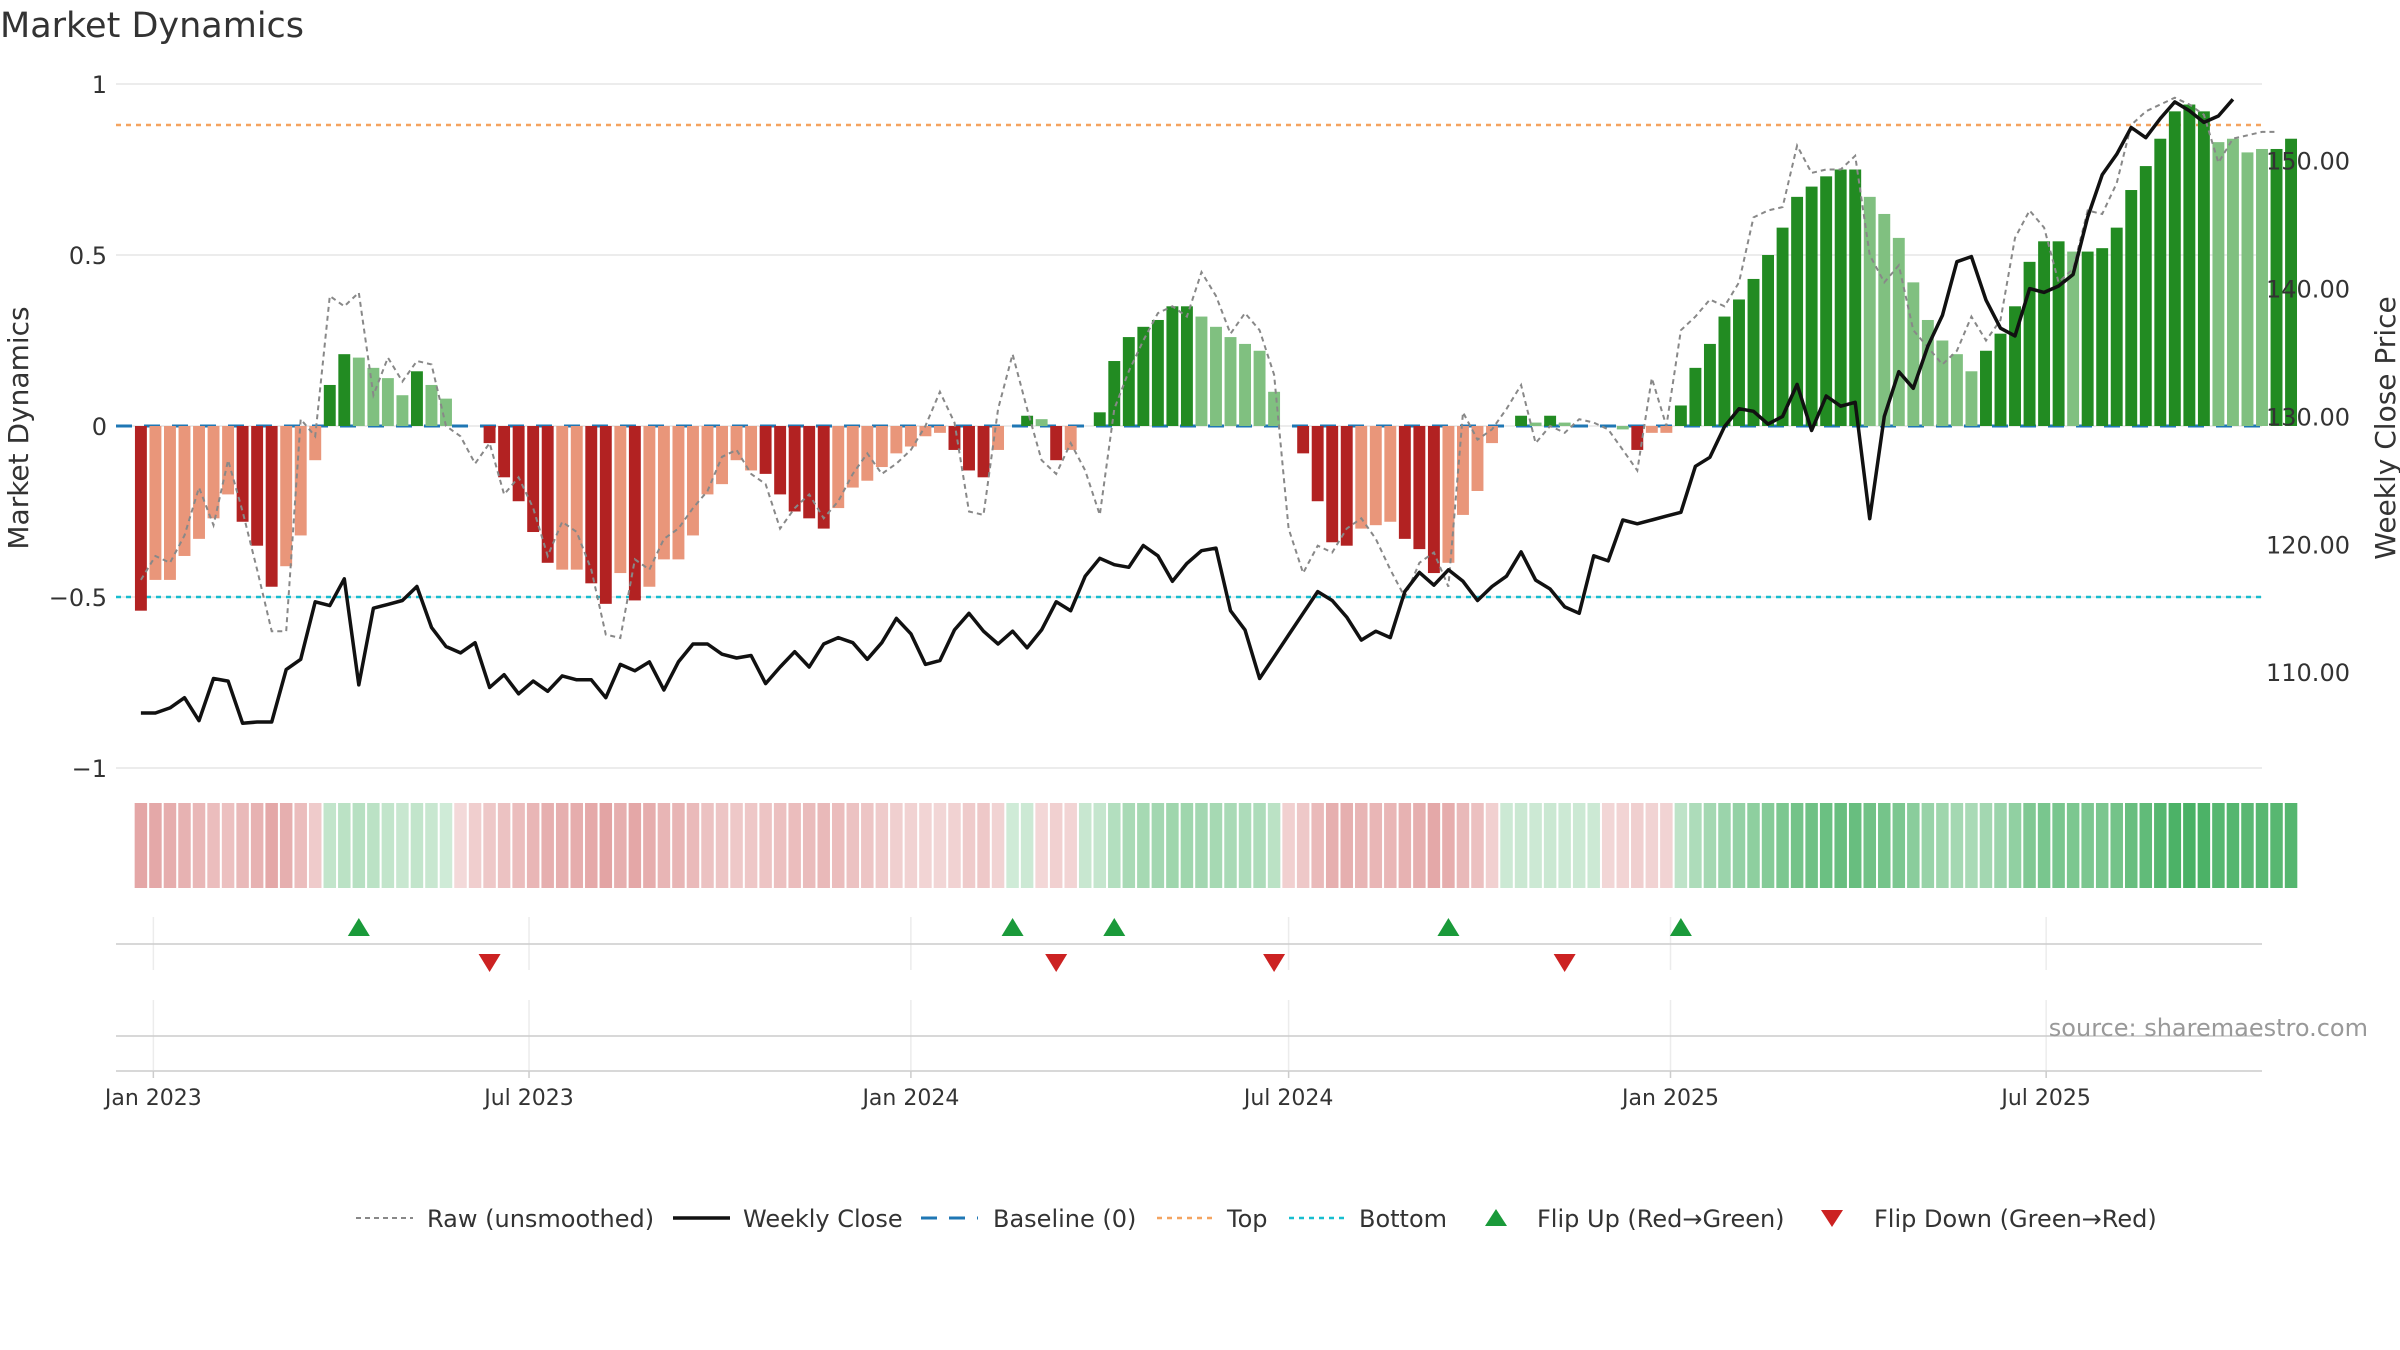  Describe the element at coordinates (909, 1098) in the screenshot. I see `x-tick-label: Jan 2024` at that location.